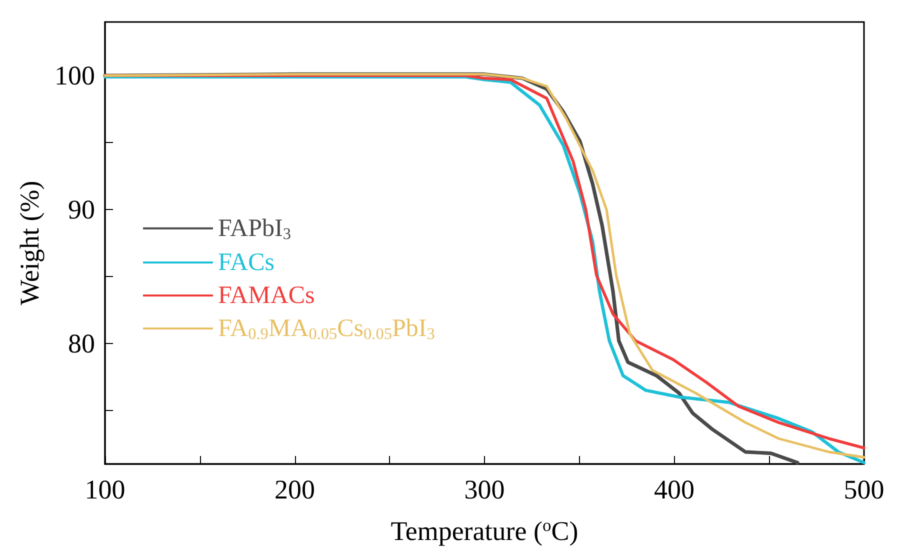 This screenshot has height=558, width=899. I want to click on legend-label: FAMACs, so click(266, 295).